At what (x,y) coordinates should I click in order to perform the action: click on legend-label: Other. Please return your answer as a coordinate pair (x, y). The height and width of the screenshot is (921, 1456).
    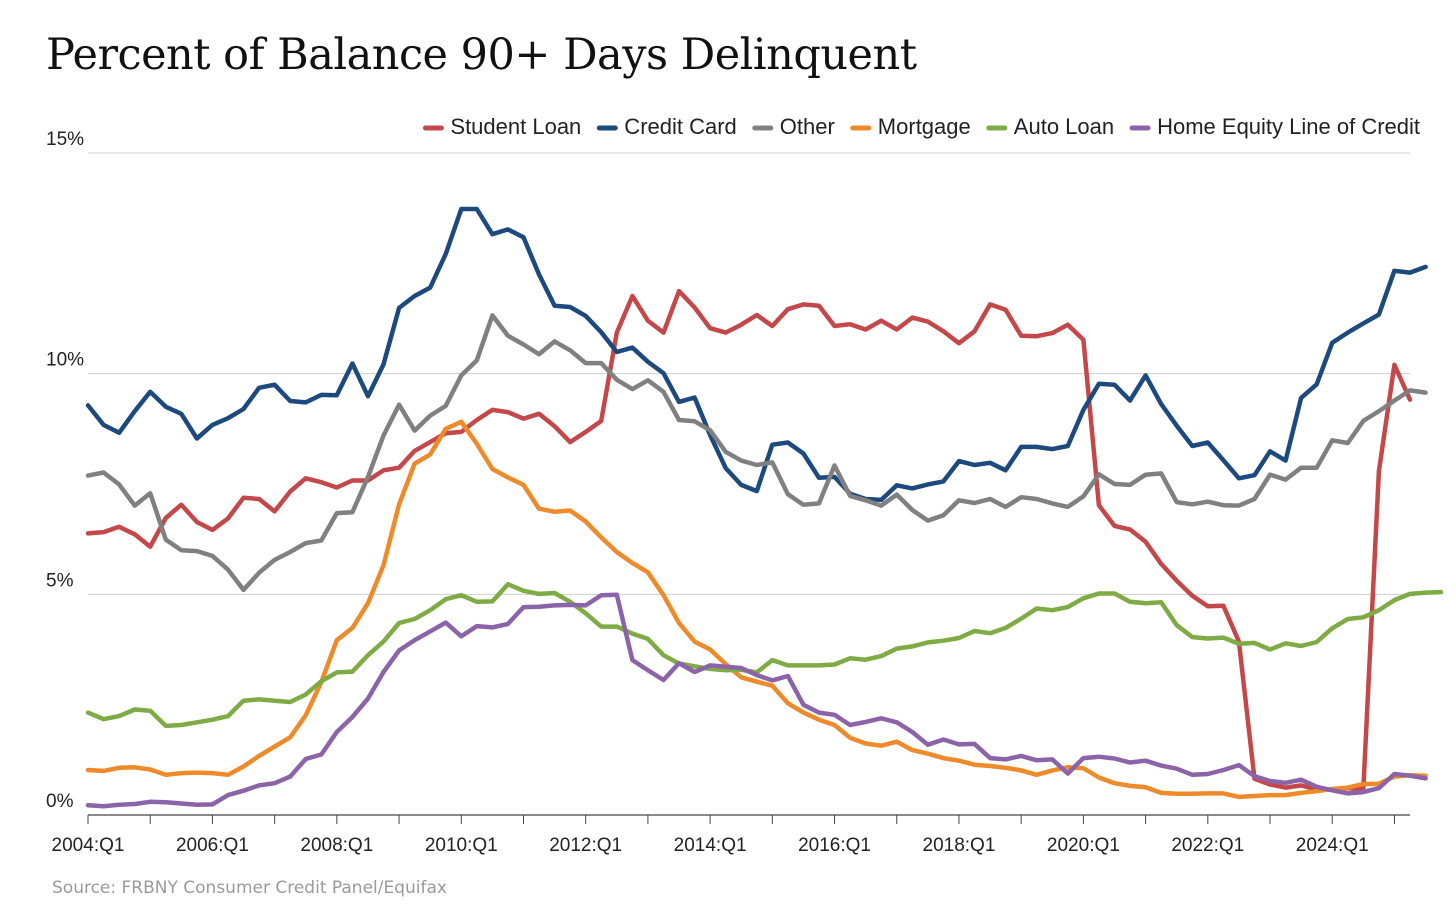
    Looking at the image, I should click on (807, 126).